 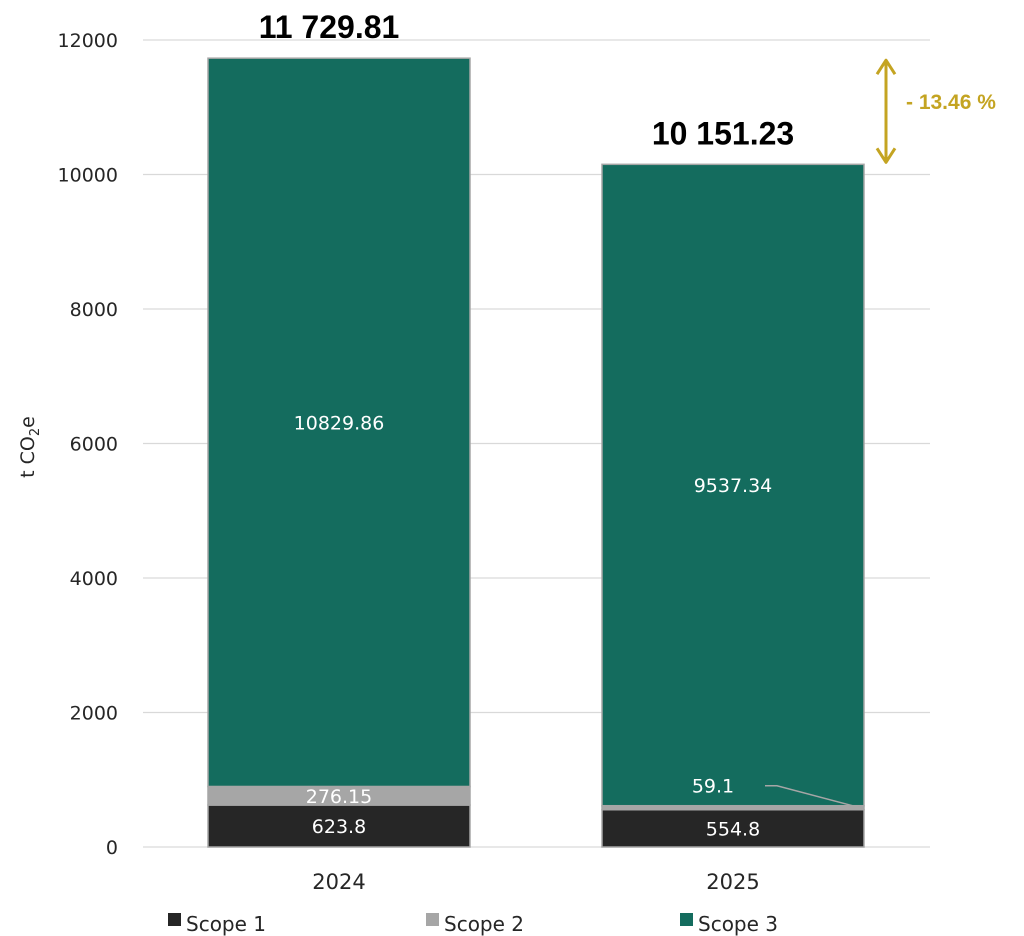 I want to click on legend-label: Scope 1, so click(x=226, y=924).